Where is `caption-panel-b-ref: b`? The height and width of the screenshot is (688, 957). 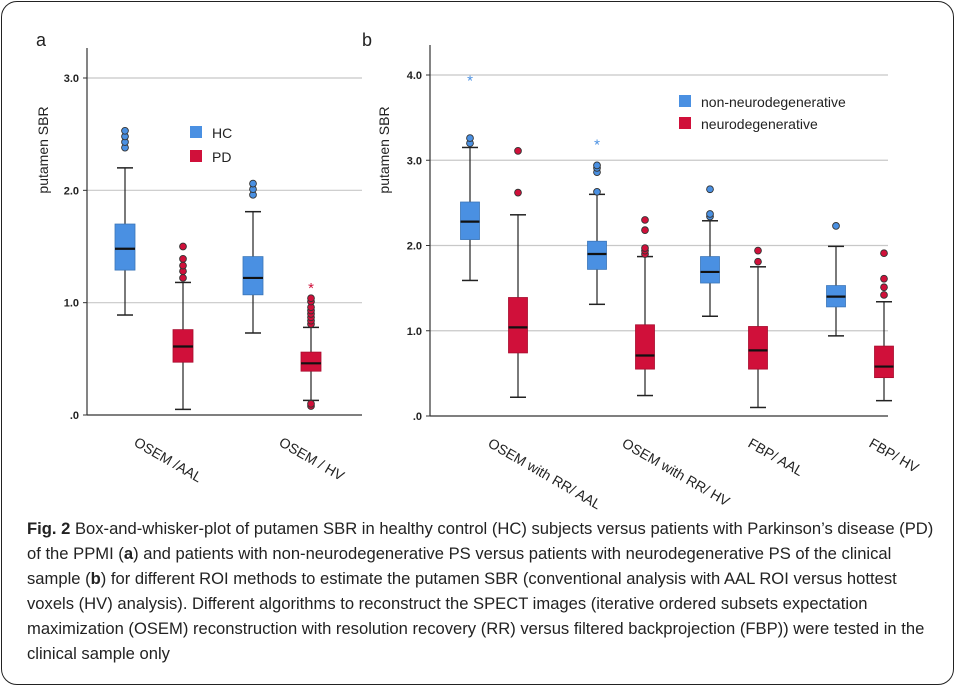 caption-panel-b-ref: b is located at coordinates (95, 578).